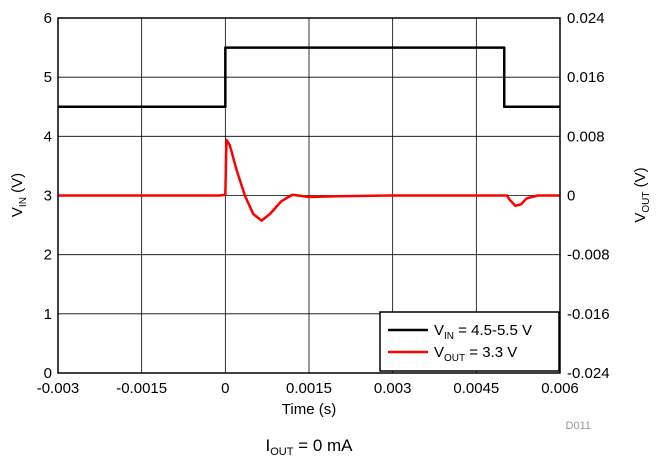 The width and height of the screenshot is (658, 458). I want to click on legend-entry-vin: VIN = 4.5-5.5 V, so click(483, 332).